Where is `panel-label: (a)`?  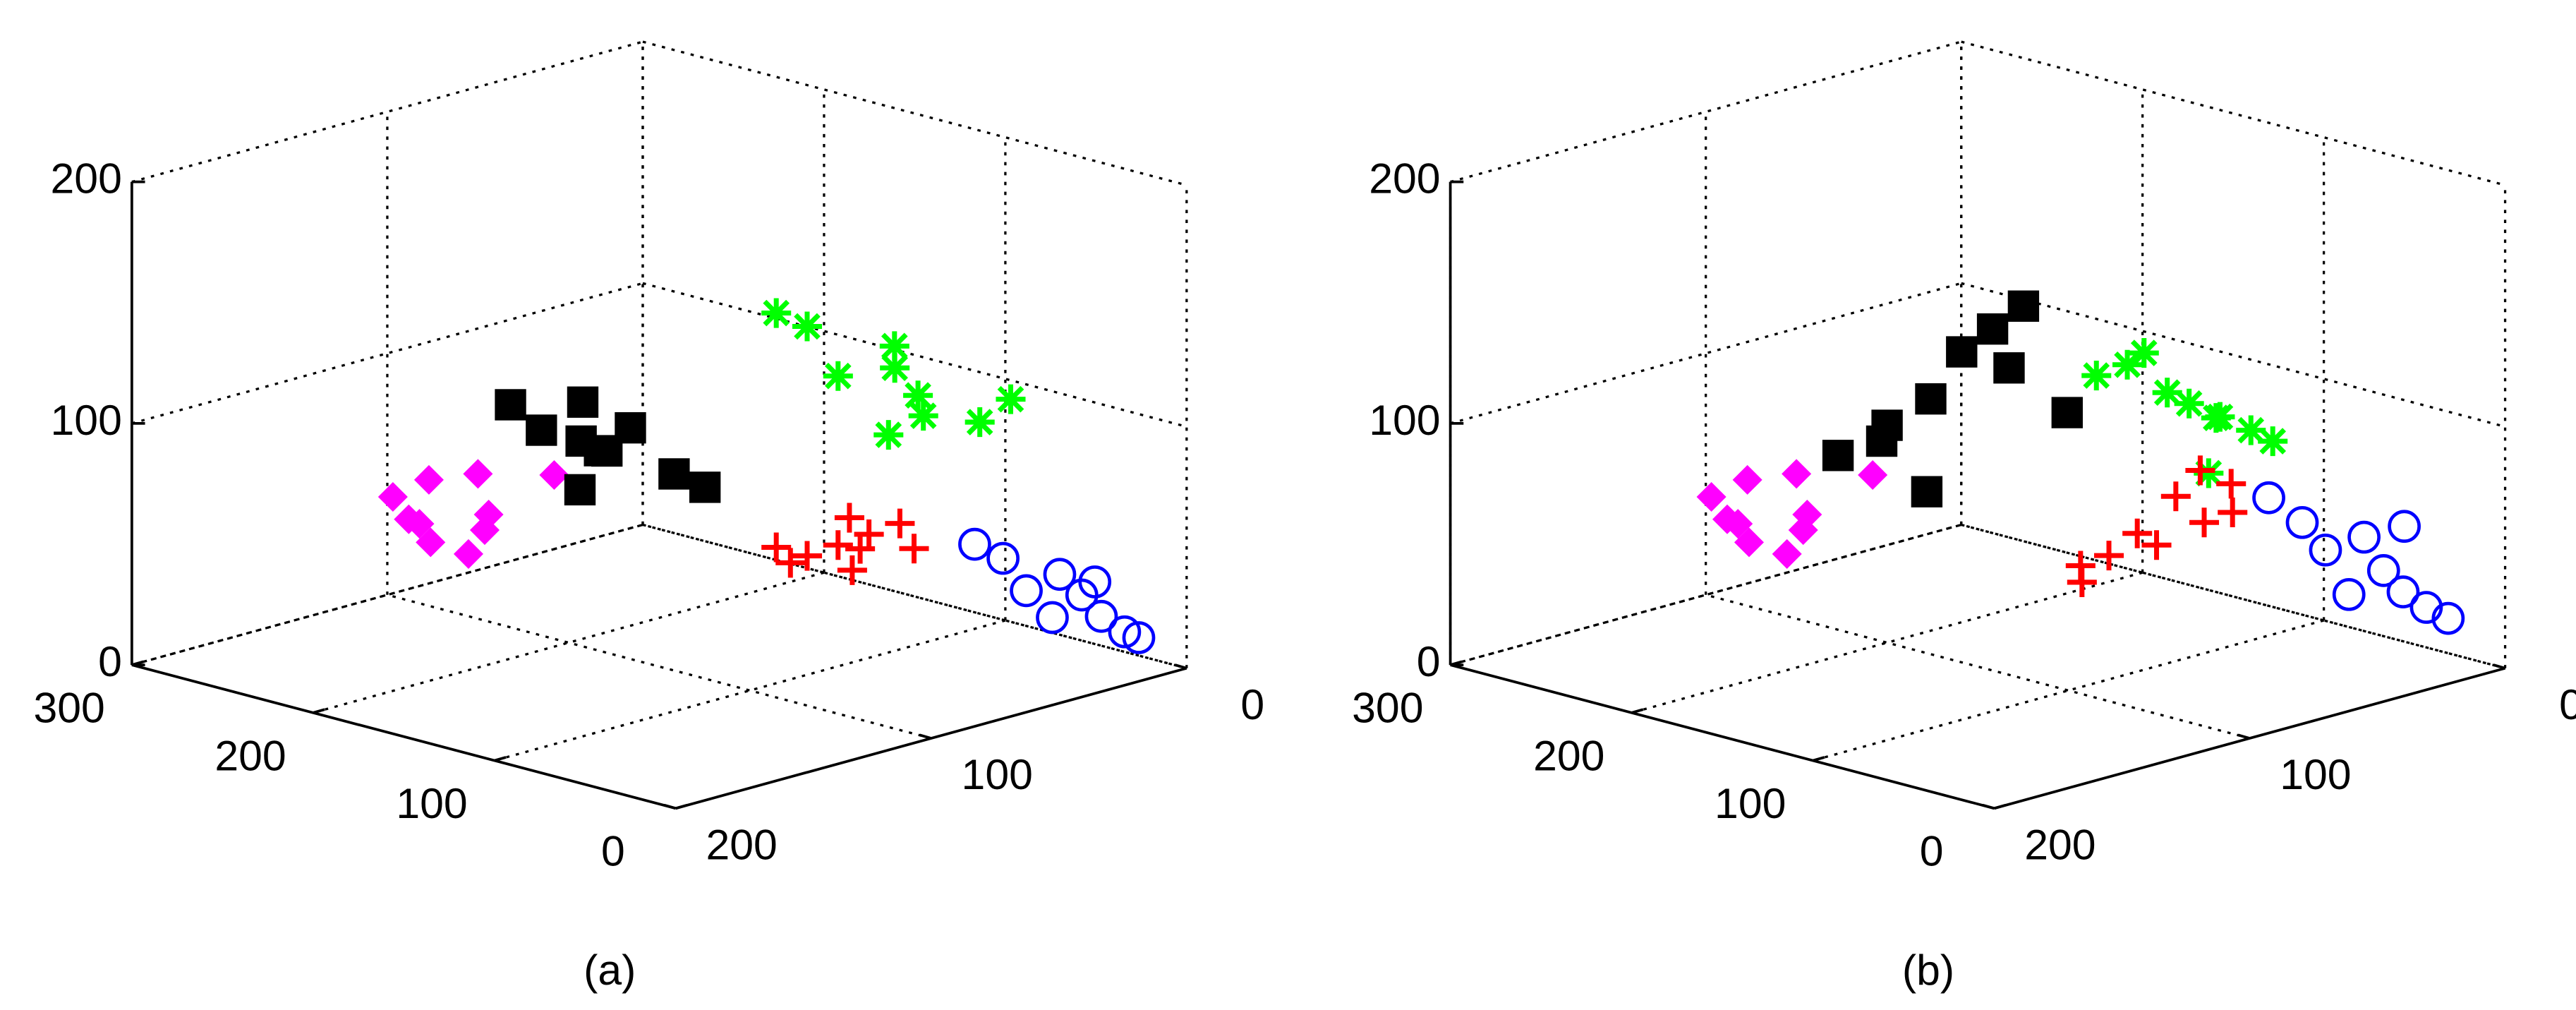
panel-label: (a) is located at coordinates (610, 970).